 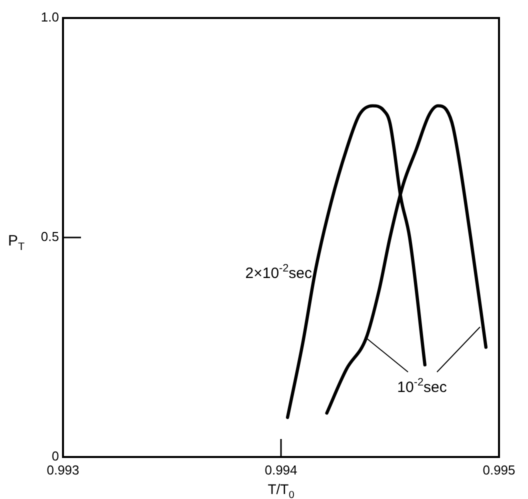 What do you see at coordinates (49, 17) in the screenshot?
I see `y-tick-label: 1.0` at bounding box center [49, 17].